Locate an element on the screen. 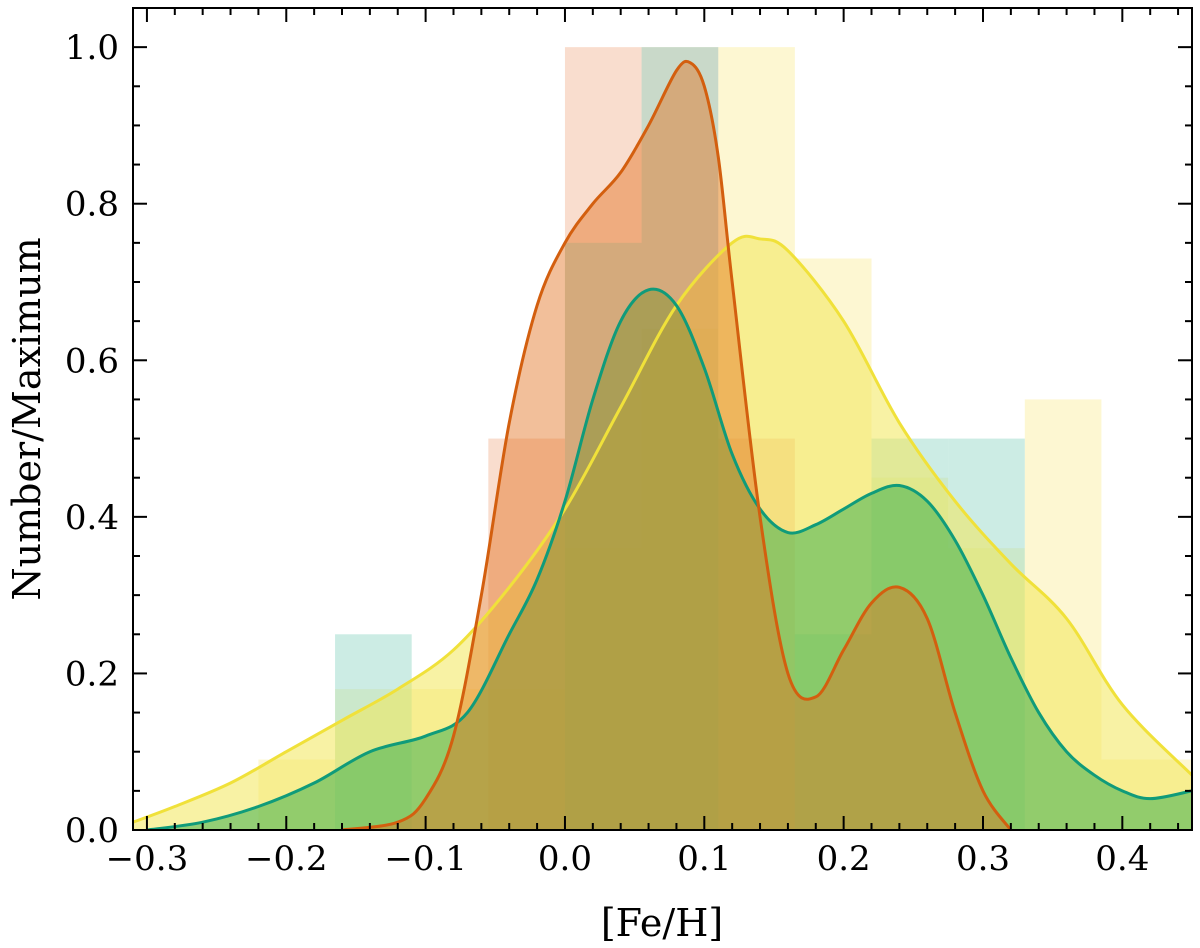 The width and height of the screenshot is (1200, 948). y-tick-label: 1.0 is located at coordinates (92, 48).